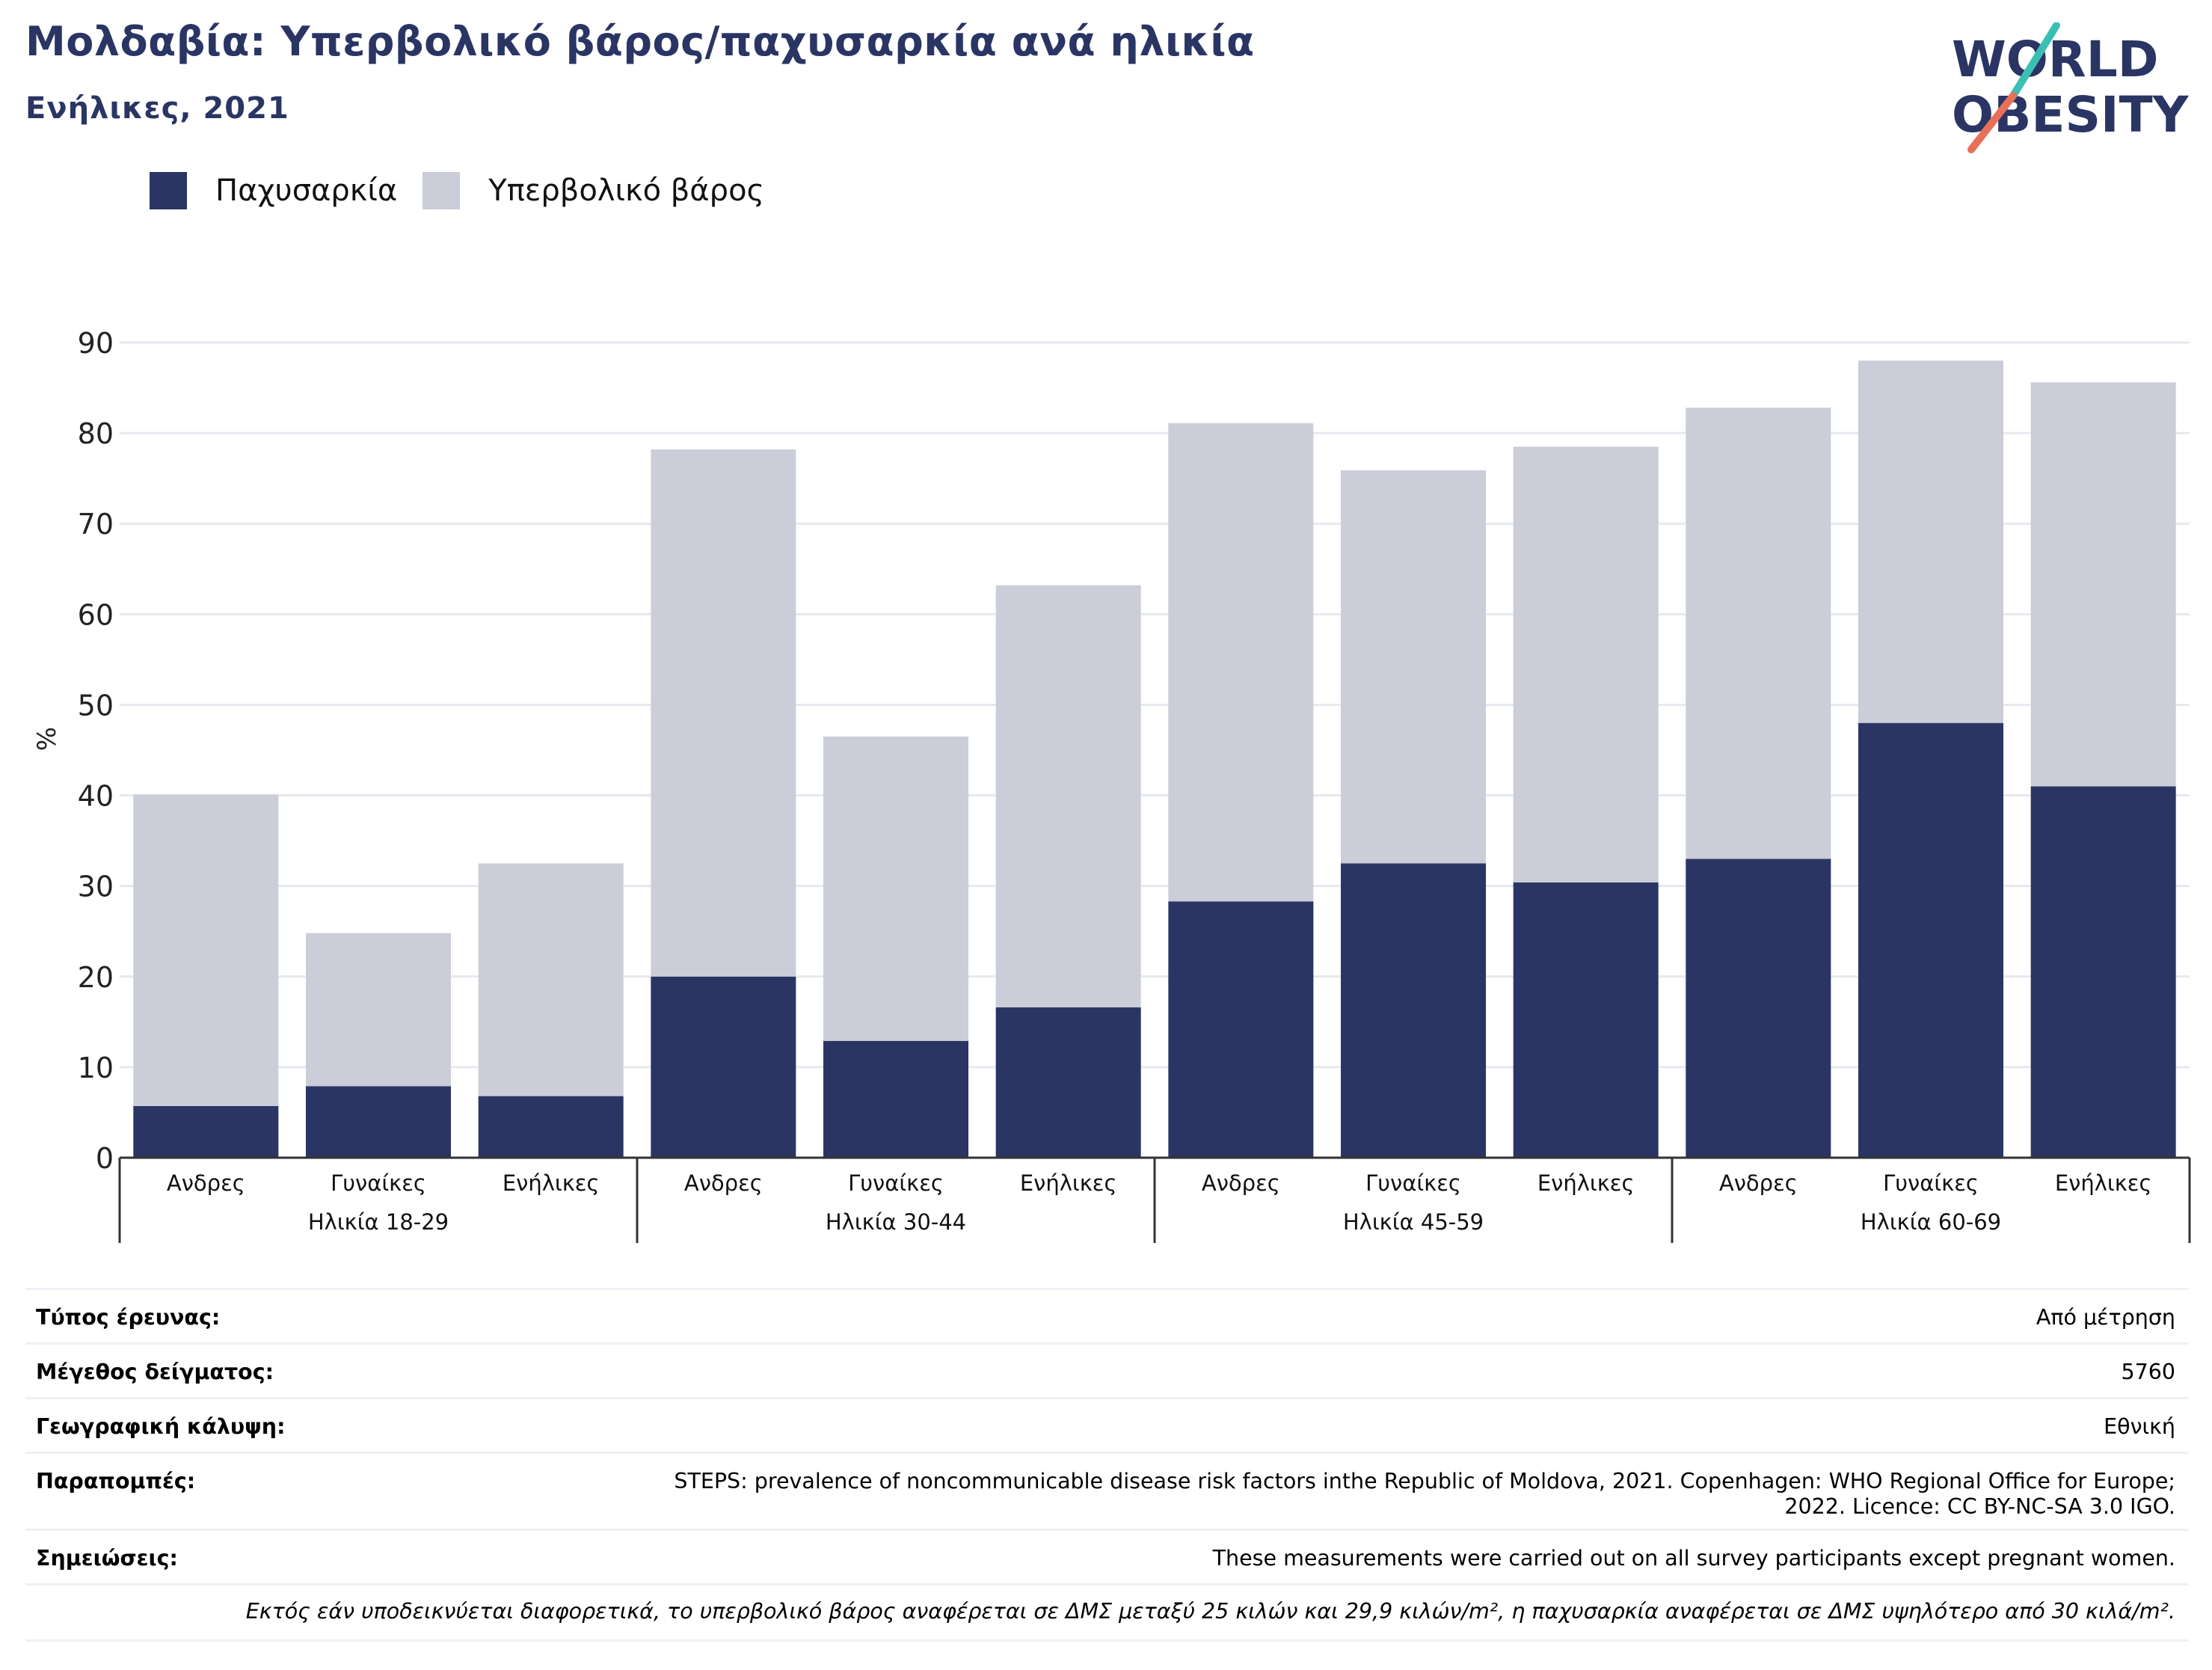  What do you see at coordinates (107, 1558) in the screenshot?
I see `info-key-notes: Σημειώσεις:` at bounding box center [107, 1558].